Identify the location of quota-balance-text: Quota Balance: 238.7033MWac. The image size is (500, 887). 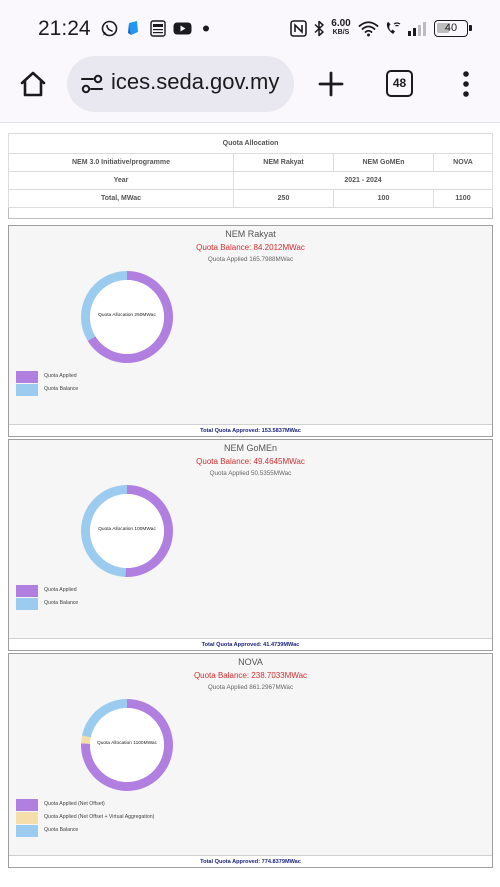
(250, 675).